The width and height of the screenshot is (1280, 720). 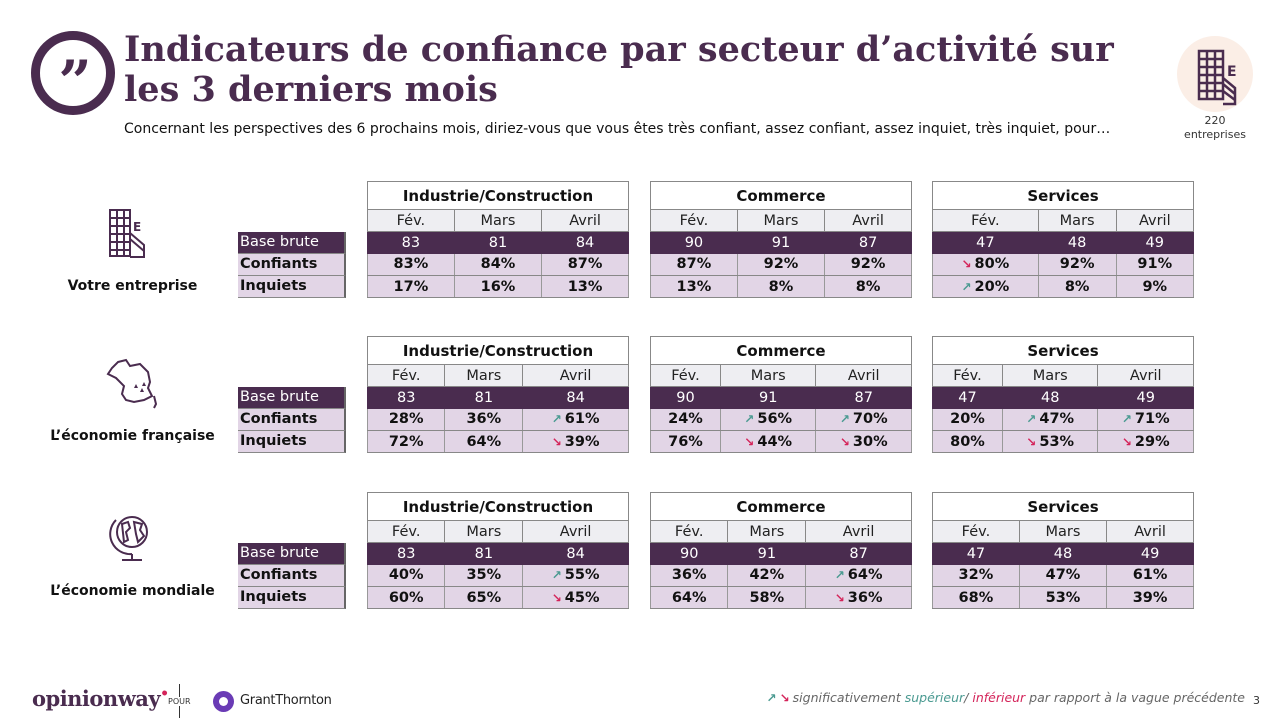 What do you see at coordinates (1155, 286) in the screenshot?
I see `worried-cell: 9%` at bounding box center [1155, 286].